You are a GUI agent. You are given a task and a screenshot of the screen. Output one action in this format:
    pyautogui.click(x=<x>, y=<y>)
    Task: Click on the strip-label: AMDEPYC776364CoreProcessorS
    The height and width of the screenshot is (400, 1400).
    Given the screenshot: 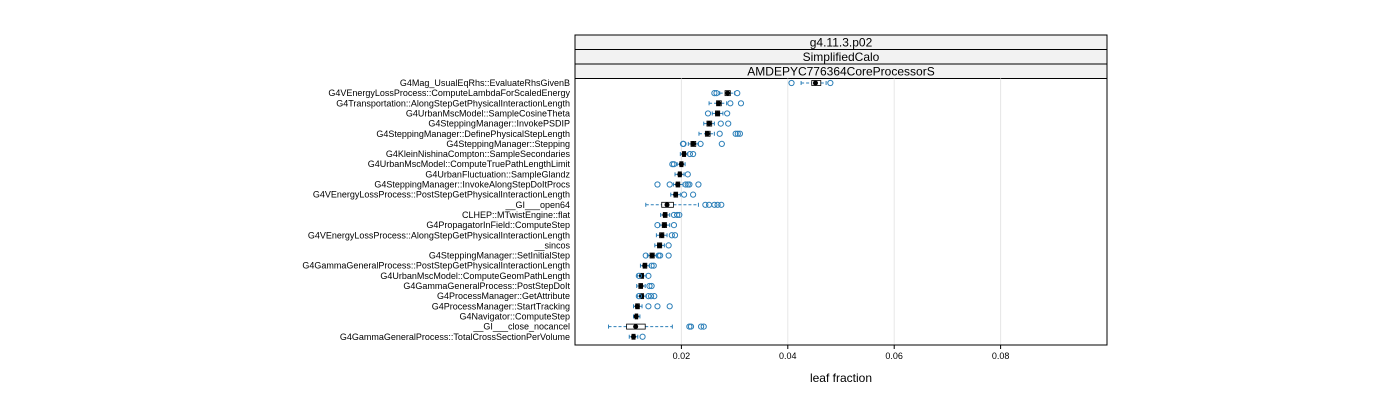 What is the action you would take?
    pyautogui.click(x=840, y=72)
    